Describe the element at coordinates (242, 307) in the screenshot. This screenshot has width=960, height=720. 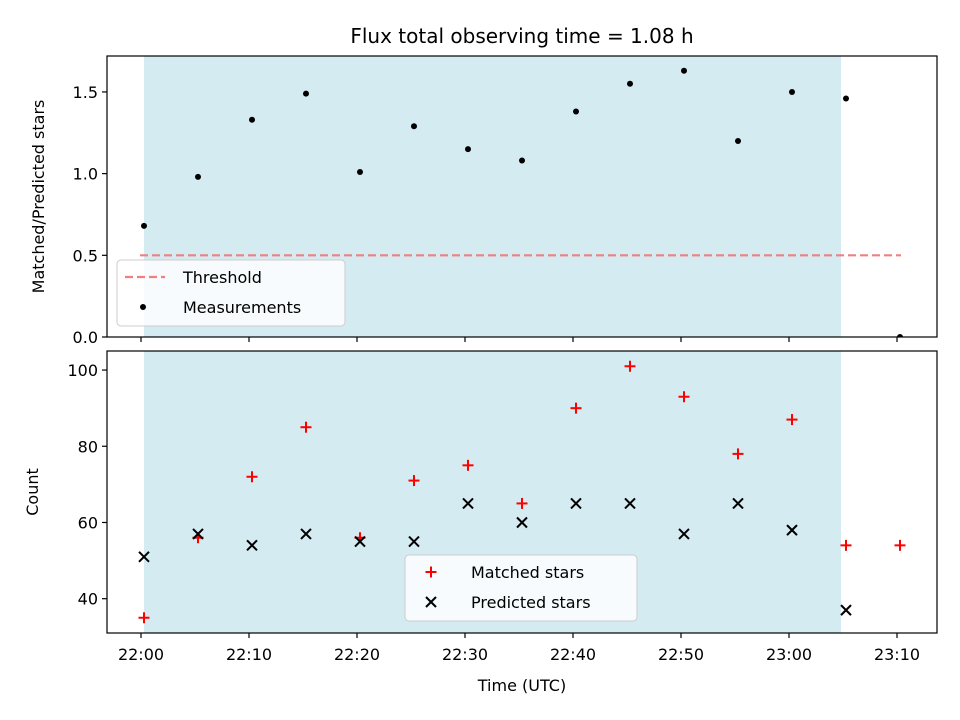
I see `legend-label: Measurements` at that location.